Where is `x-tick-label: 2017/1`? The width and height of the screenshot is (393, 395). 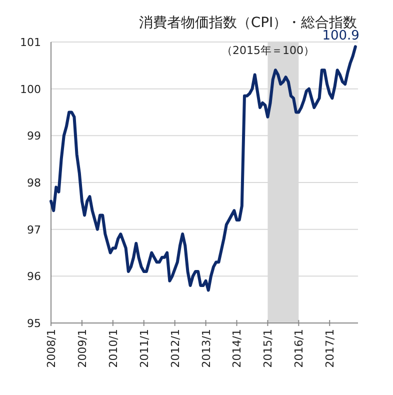
x-tick-label: 2017/1 is located at coordinates (330, 348).